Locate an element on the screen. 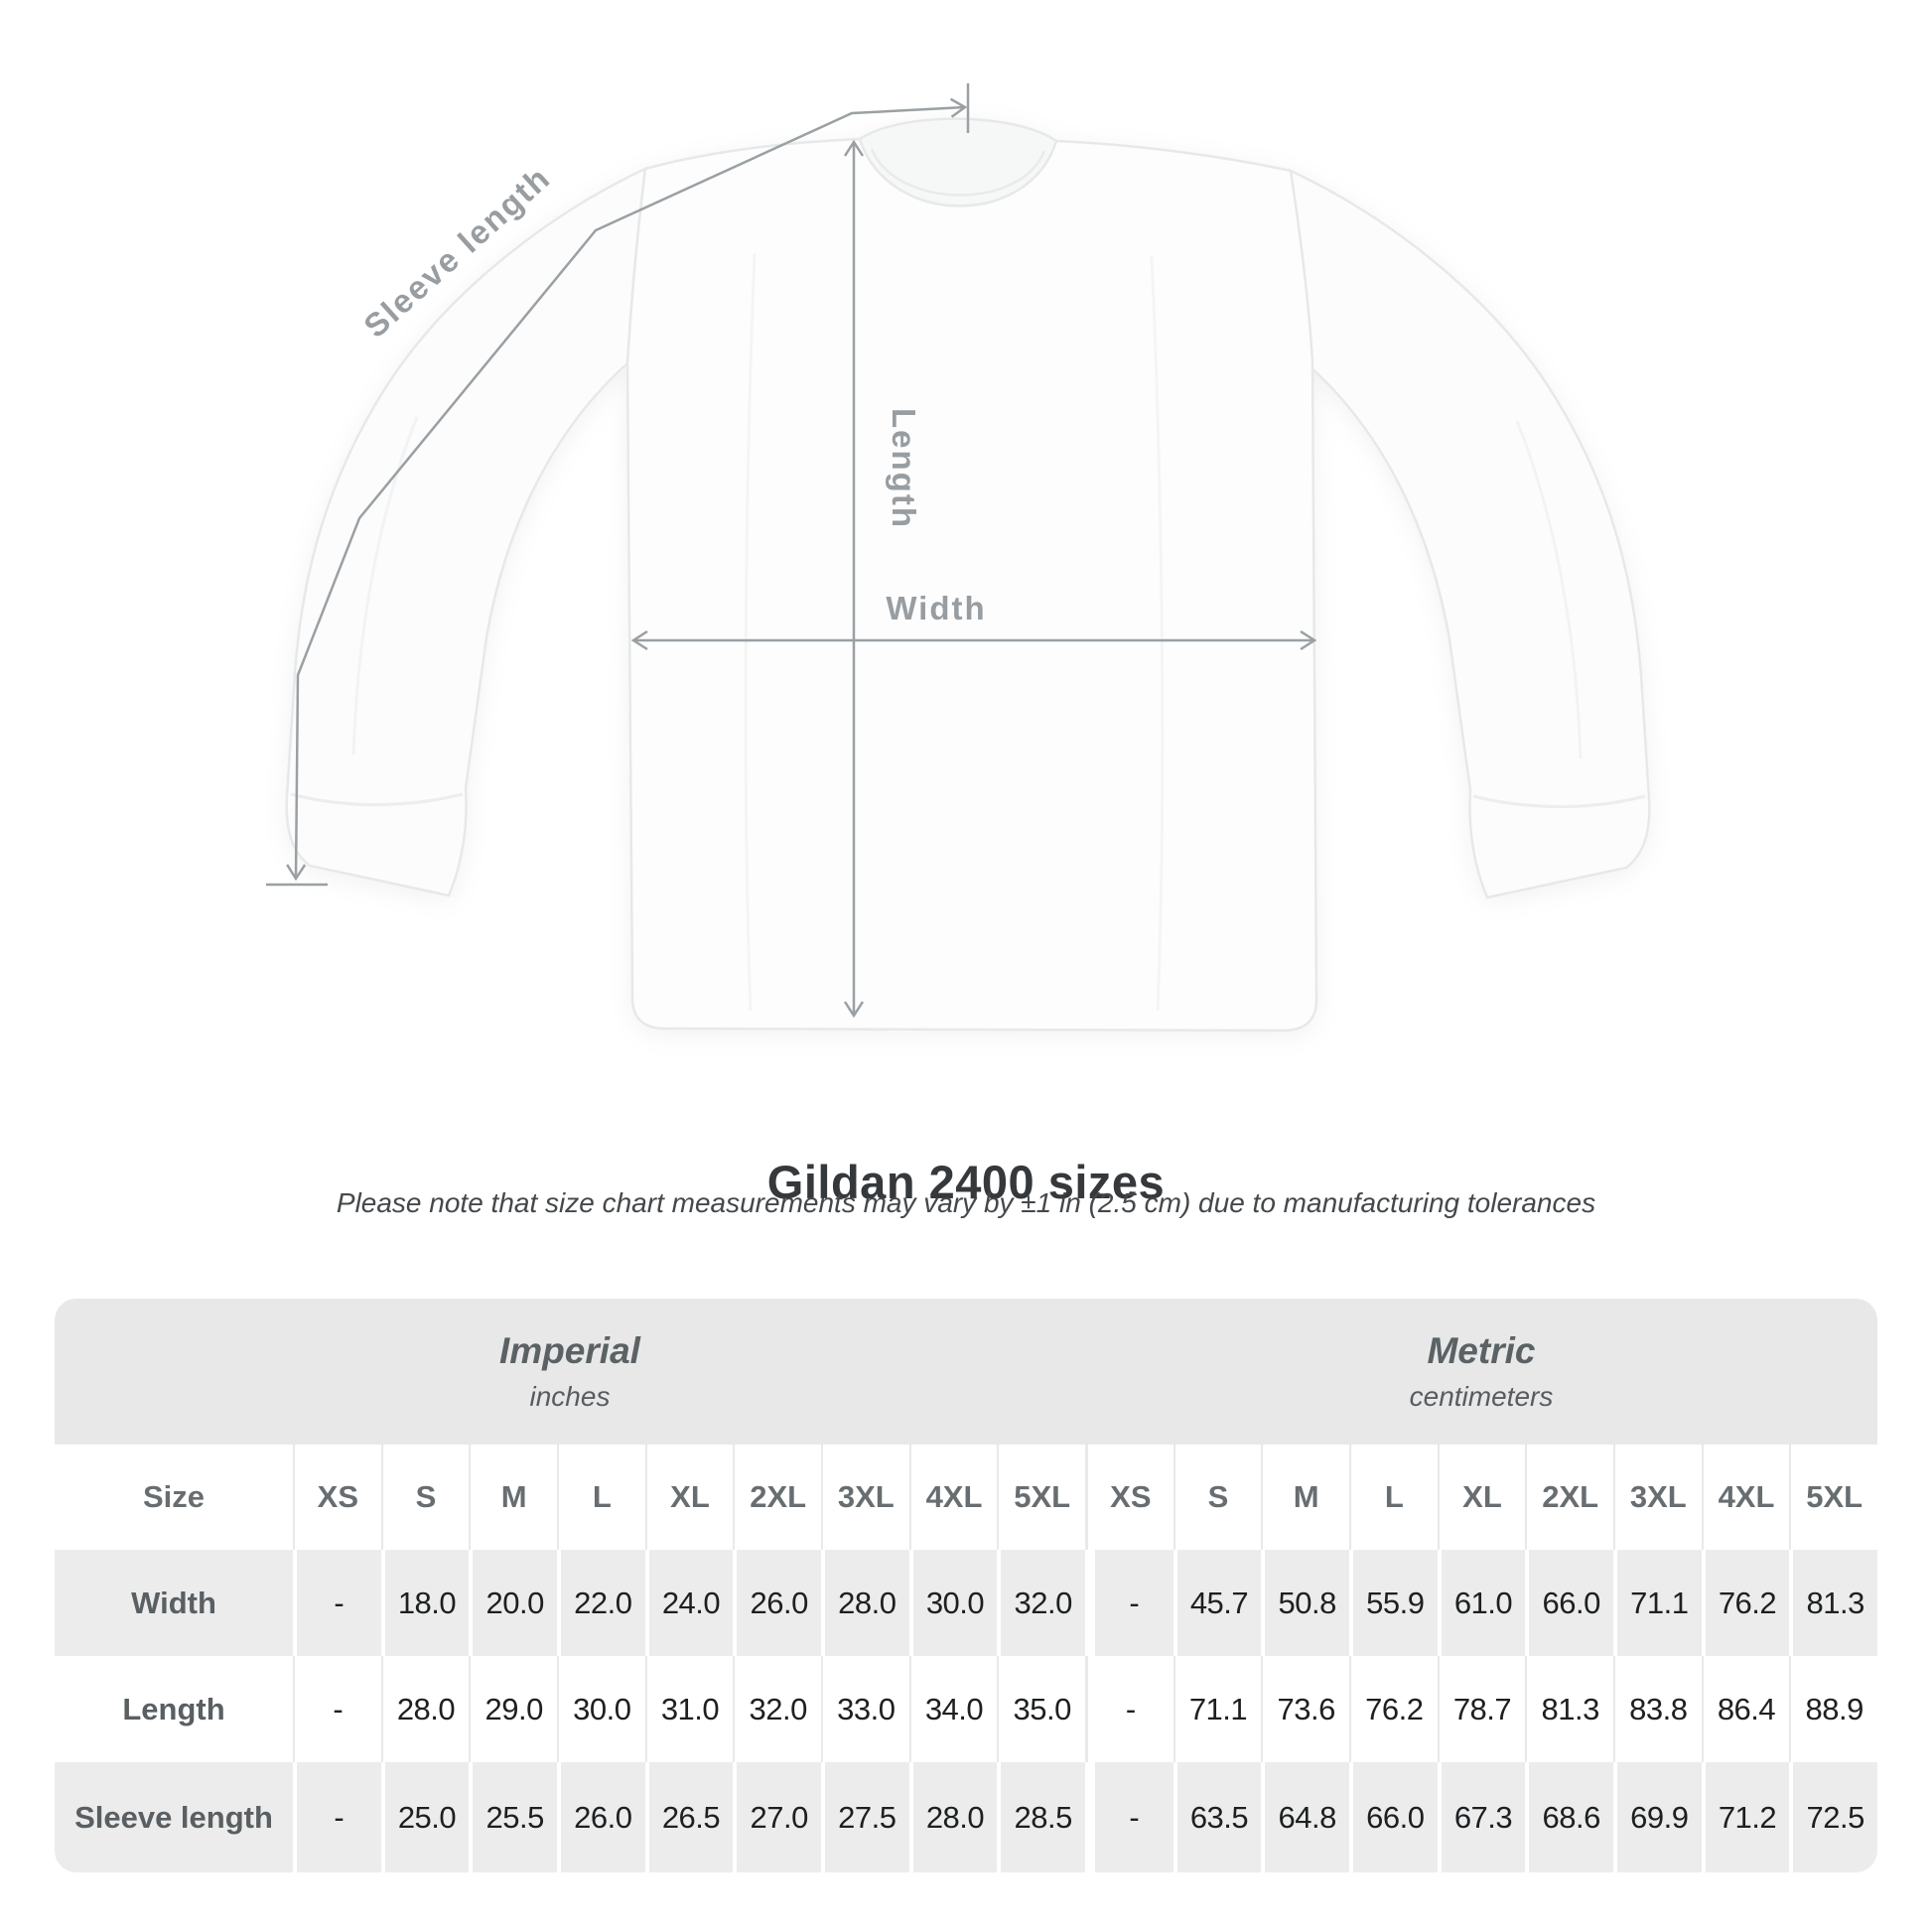 This screenshot has height=1932, width=1932. size-header-imperial-l: L is located at coordinates (601, 1497).